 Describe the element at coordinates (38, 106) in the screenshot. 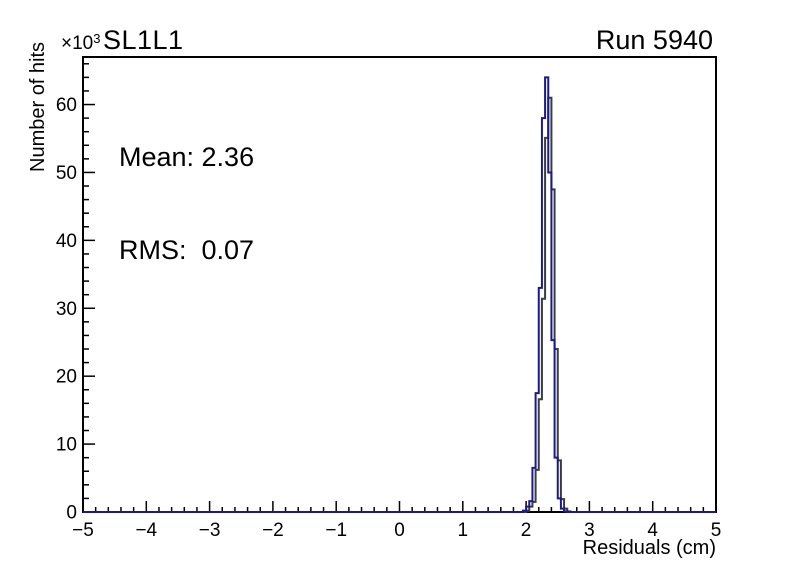

I see `y-axis-title: Number of hits` at that location.